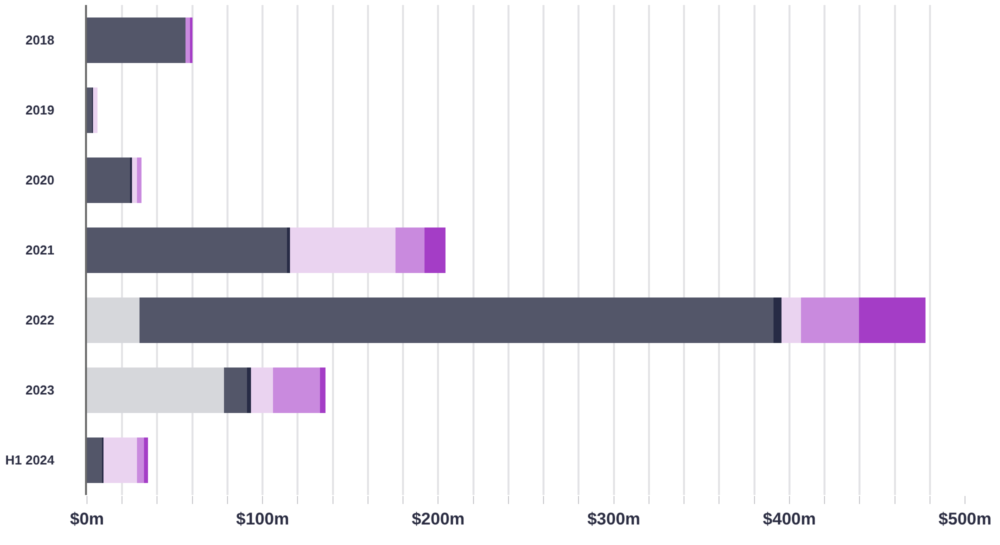  Describe the element at coordinates (87, 518) in the screenshot. I see `x-tick-label: $0m` at that location.